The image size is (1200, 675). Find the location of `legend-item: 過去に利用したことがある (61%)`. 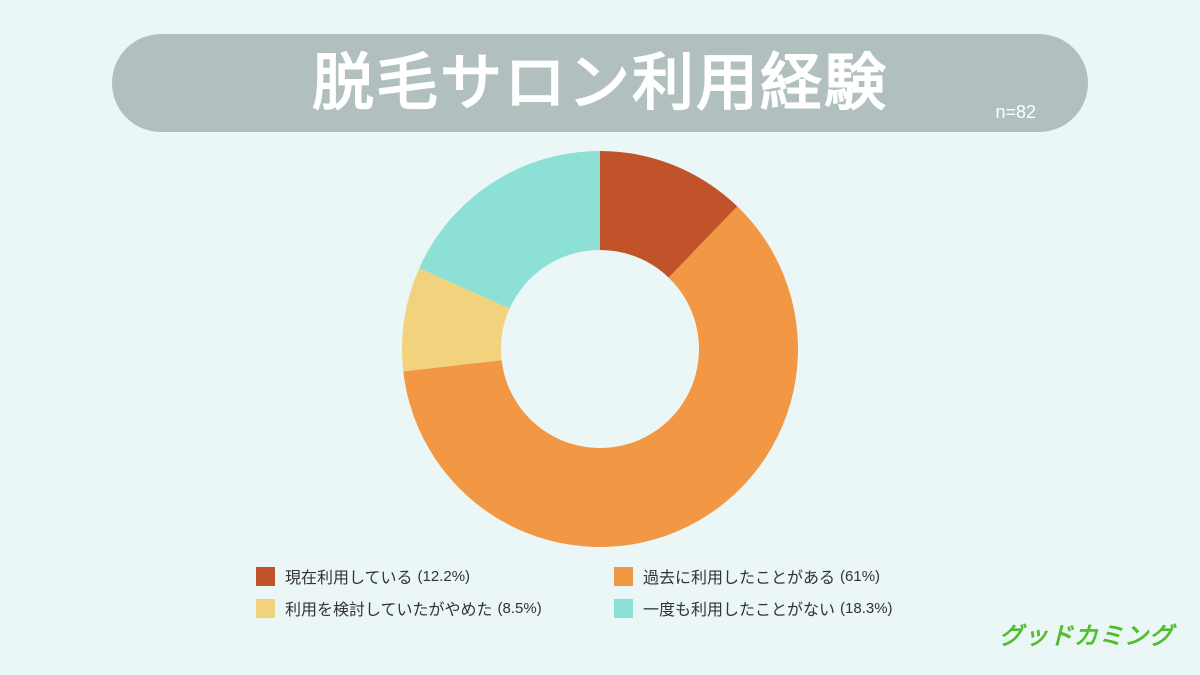

legend-item: 過去に利用したことがある (61%) is located at coordinates (747, 576).